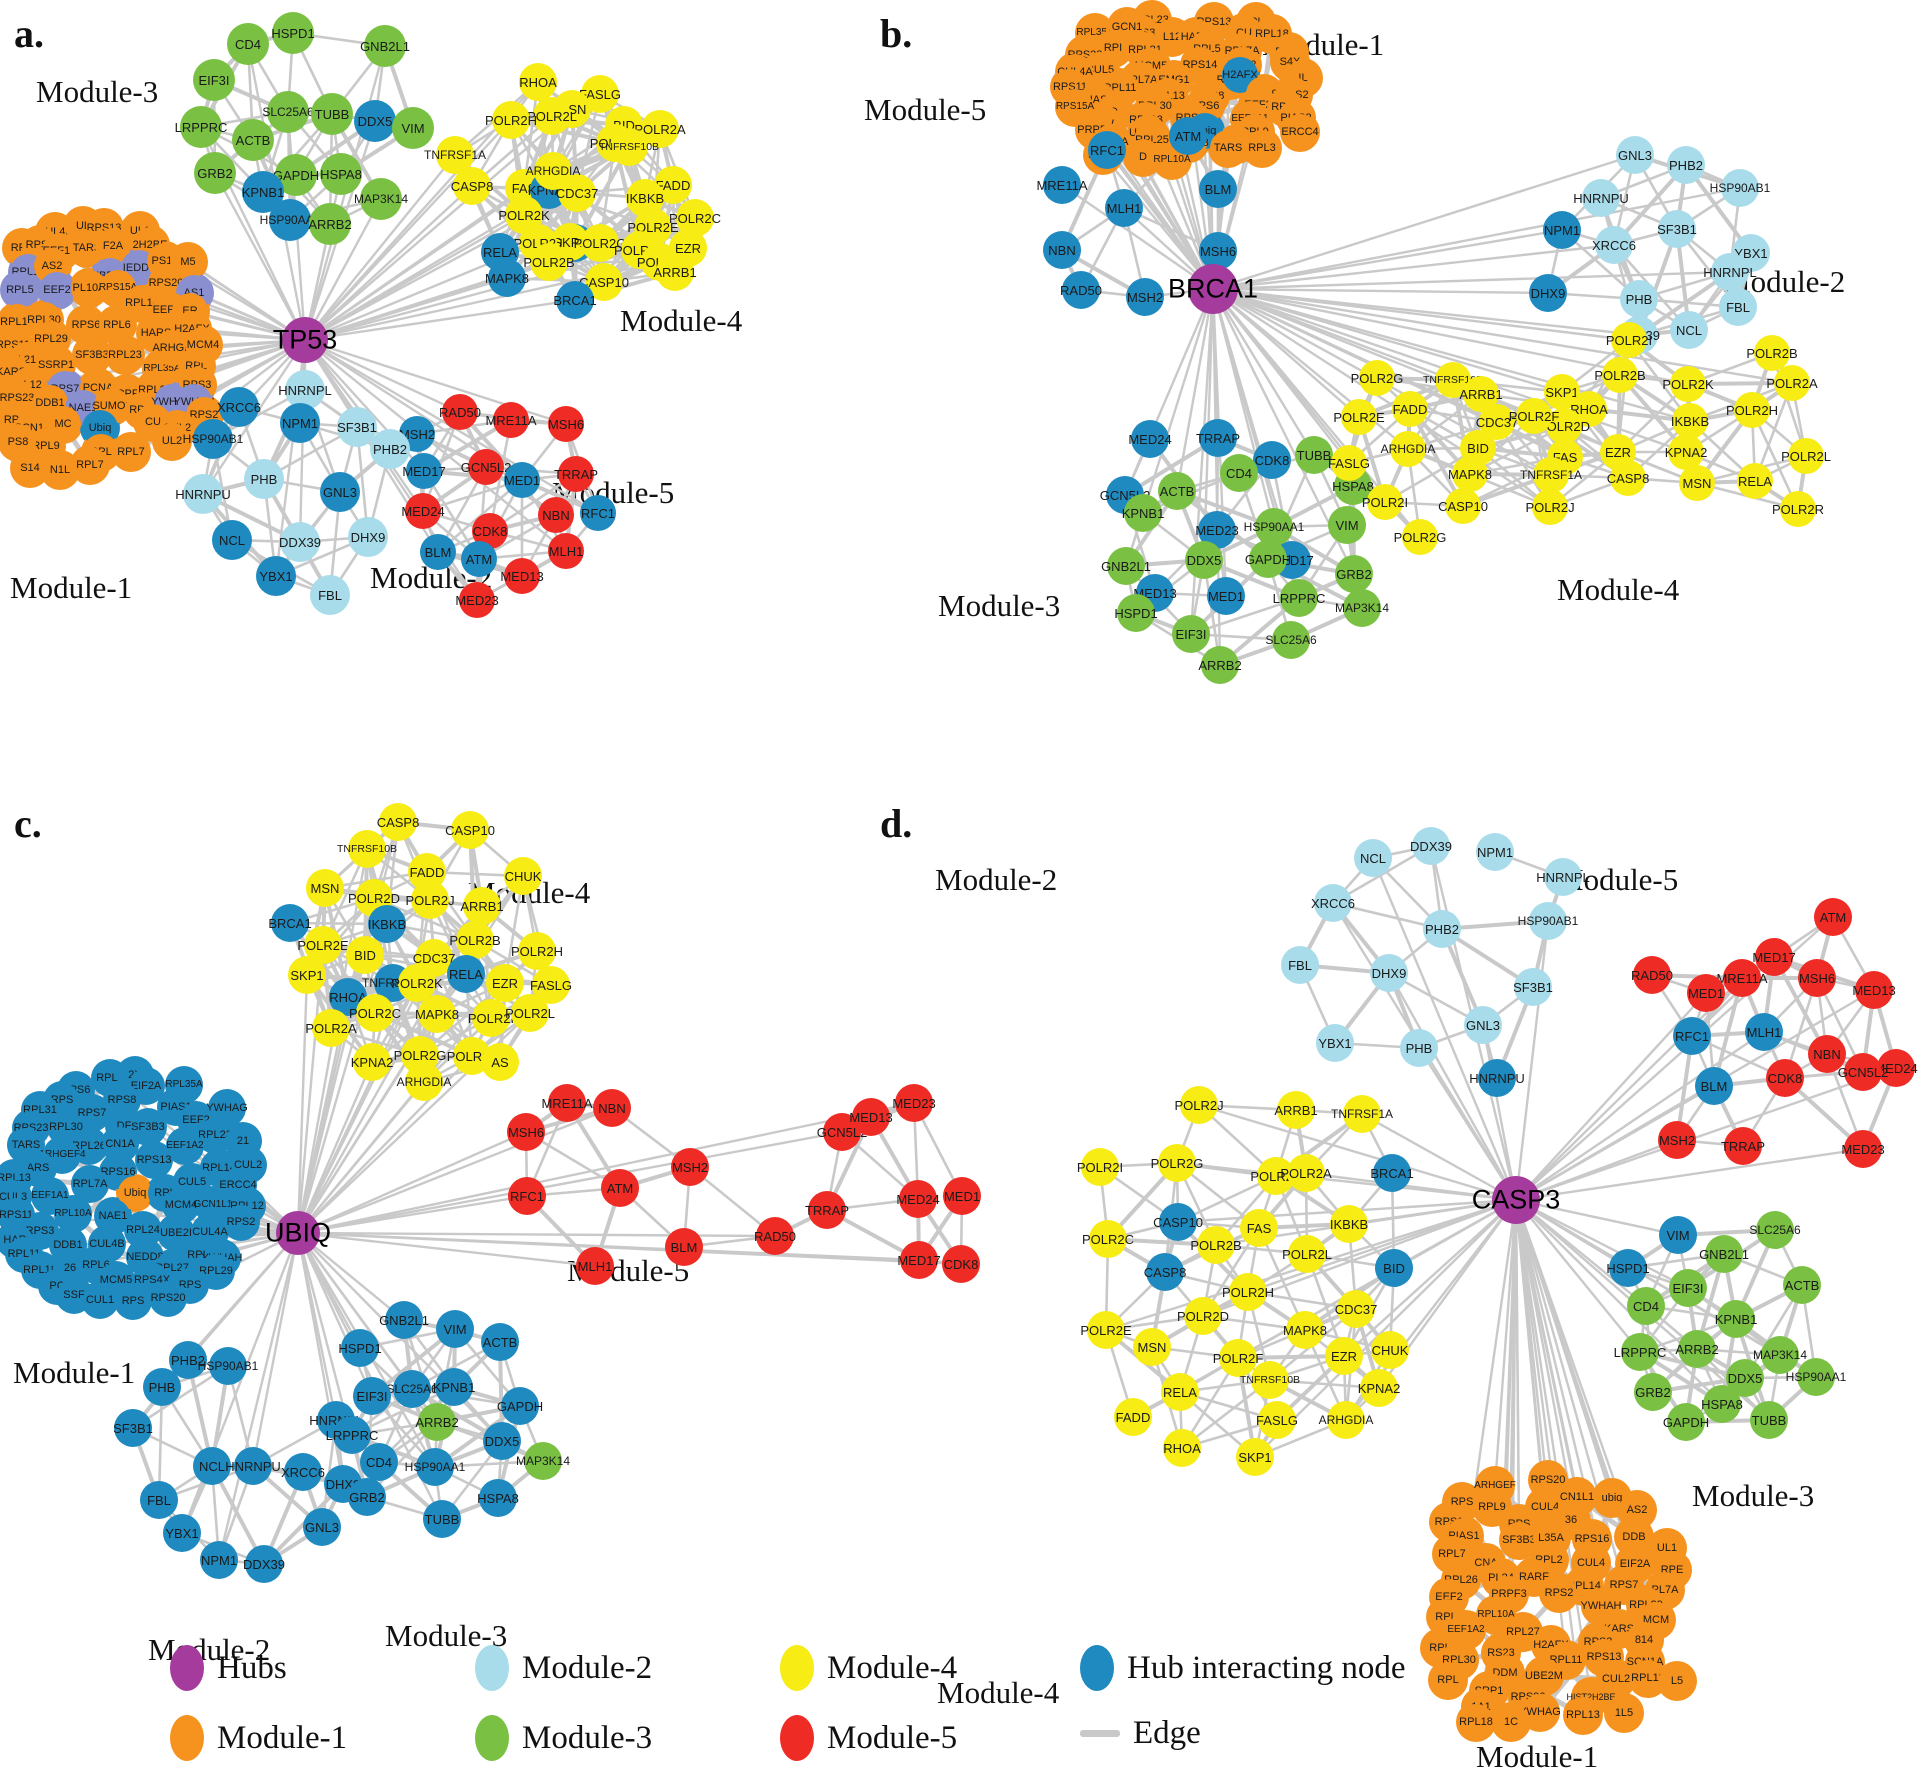  I want to click on network-node: FADD, so click(1410, 409).